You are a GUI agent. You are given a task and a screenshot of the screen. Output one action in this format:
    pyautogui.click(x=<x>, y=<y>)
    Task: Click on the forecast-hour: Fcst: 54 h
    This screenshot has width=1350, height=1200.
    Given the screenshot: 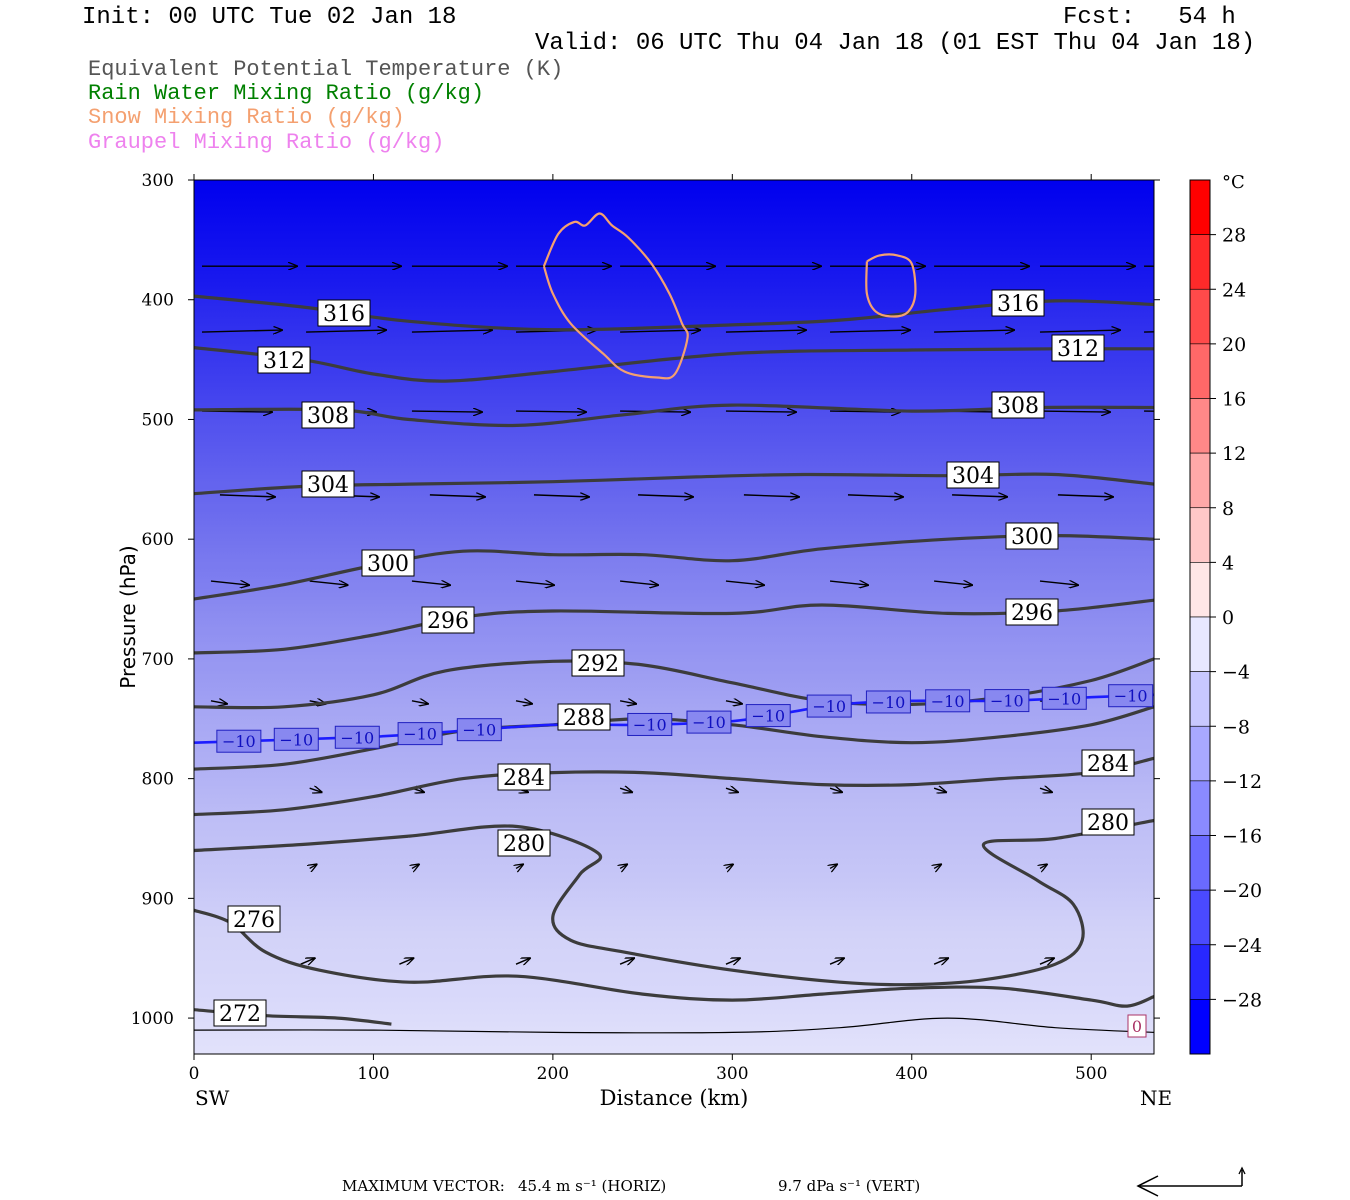 What is the action you would take?
    pyautogui.click(x=1149, y=17)
    